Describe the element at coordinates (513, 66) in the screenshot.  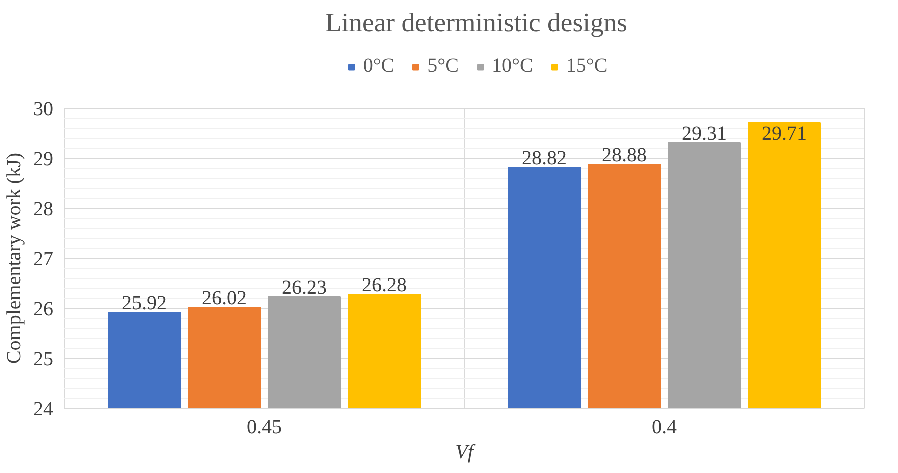
I see `legend-label: 10°C` at that location.